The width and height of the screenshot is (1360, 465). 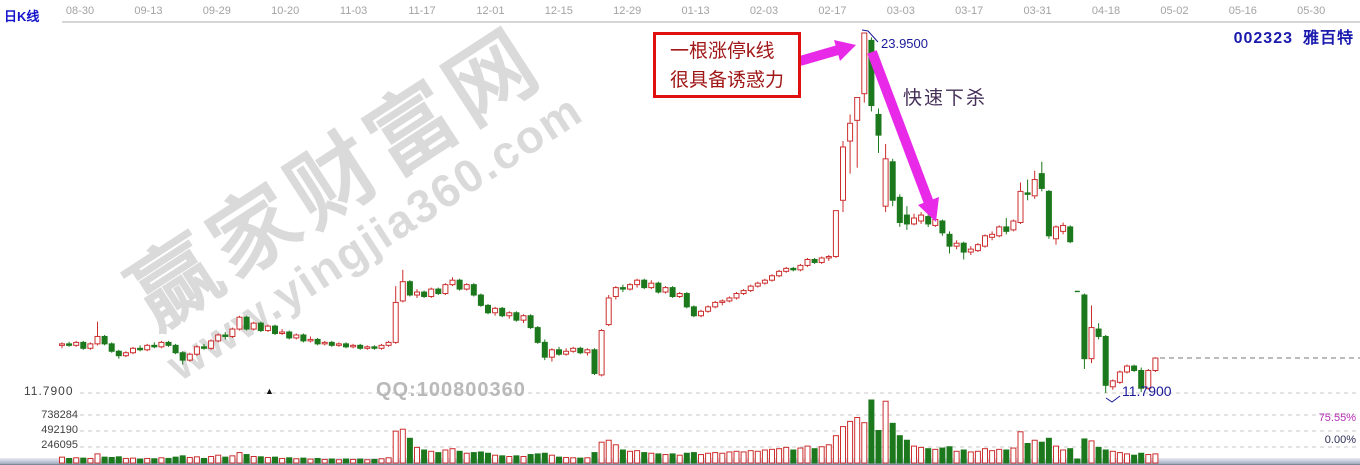 I want to click on date-tick-label: 03-17, so click(x=969, y=11).